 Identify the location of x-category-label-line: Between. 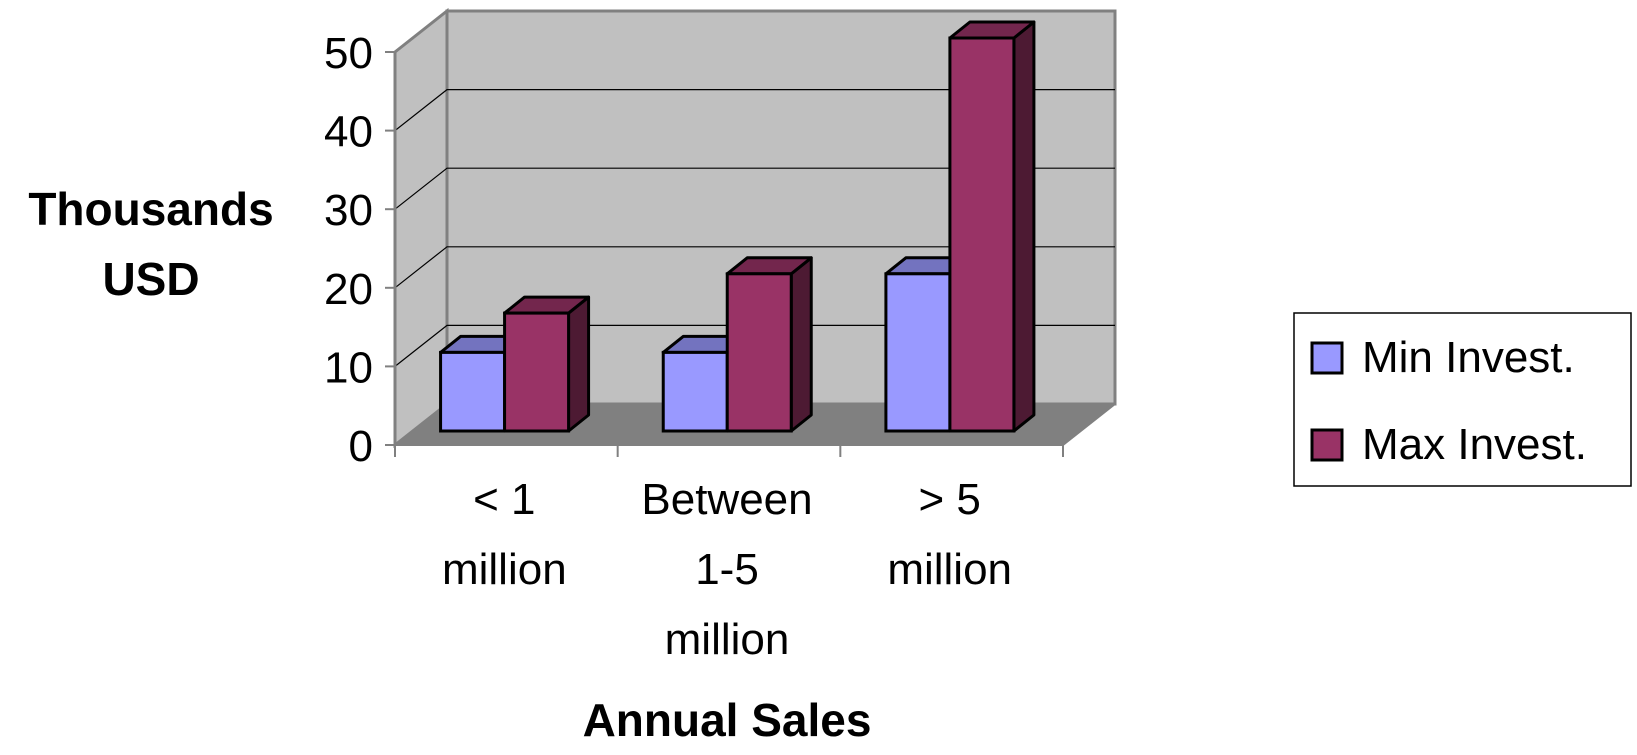
(726, 499).